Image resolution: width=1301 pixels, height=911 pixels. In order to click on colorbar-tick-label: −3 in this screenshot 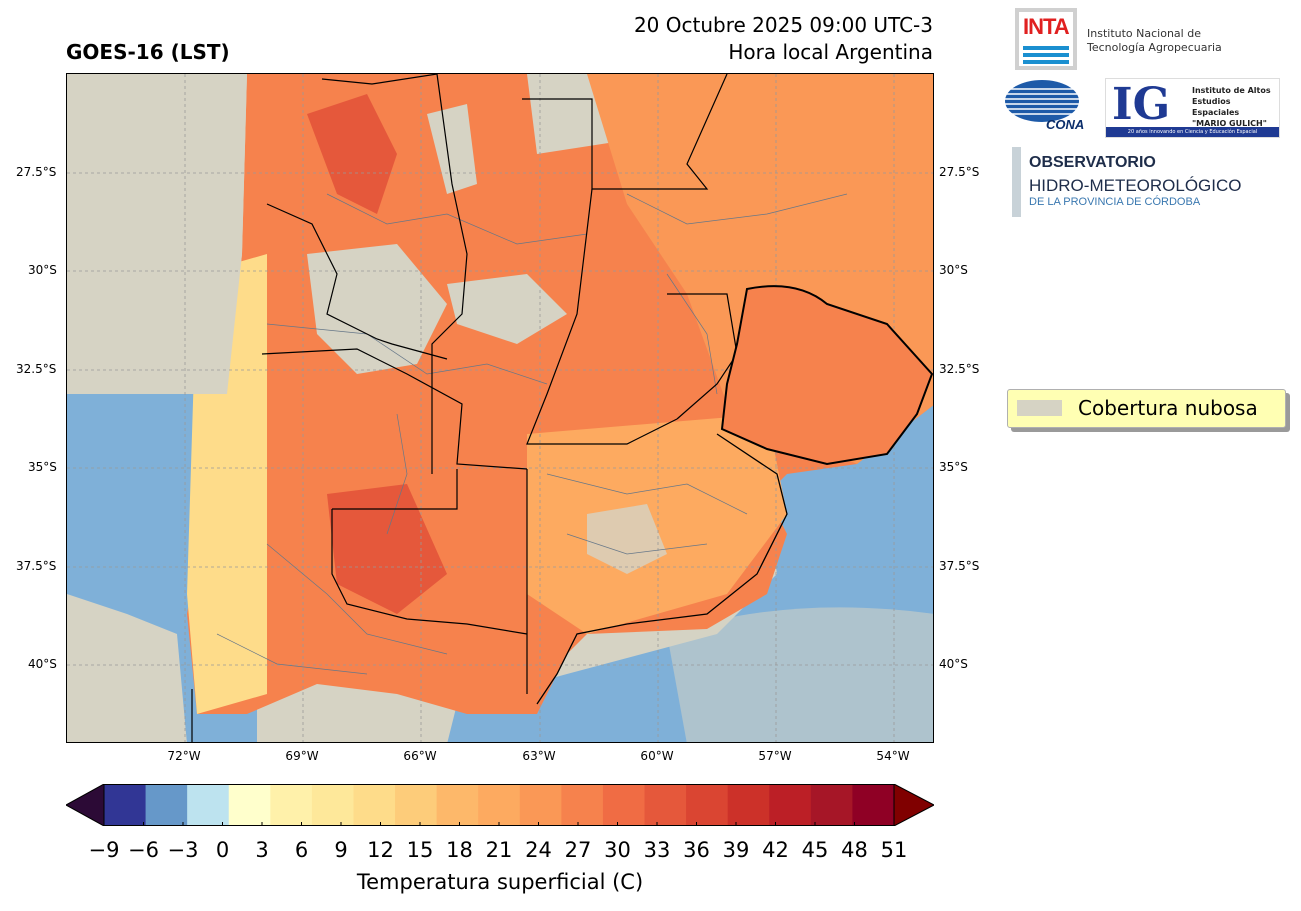, I will do `click(183, 850)`.